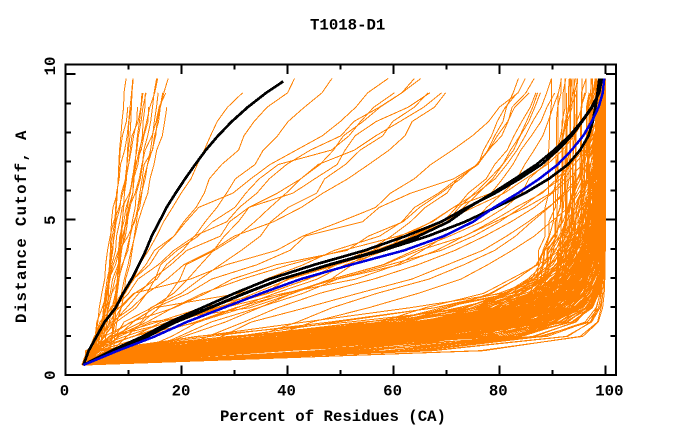 This screenshot has height=440, width=680. I want to click on svg-text: 5, so click(51, 219).